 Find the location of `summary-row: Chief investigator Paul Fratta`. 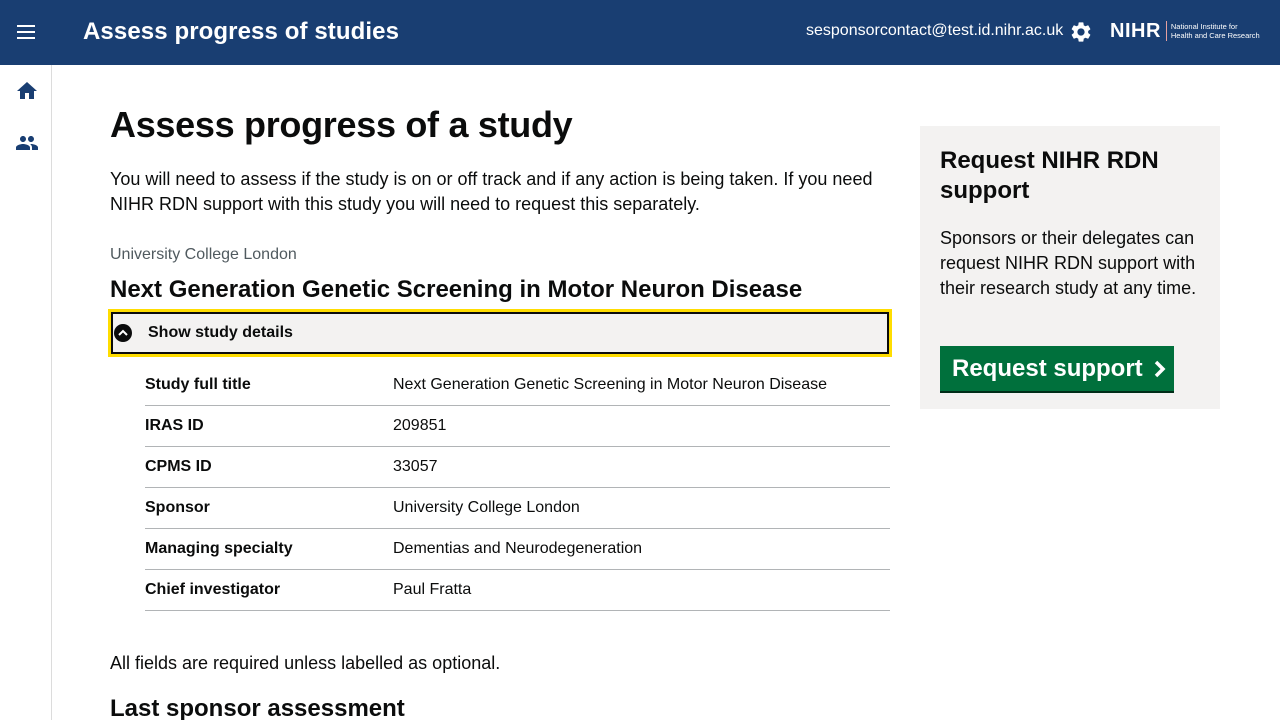

summary-row: Chief investigator Paul Fratta is located at coordinates (517, 590).